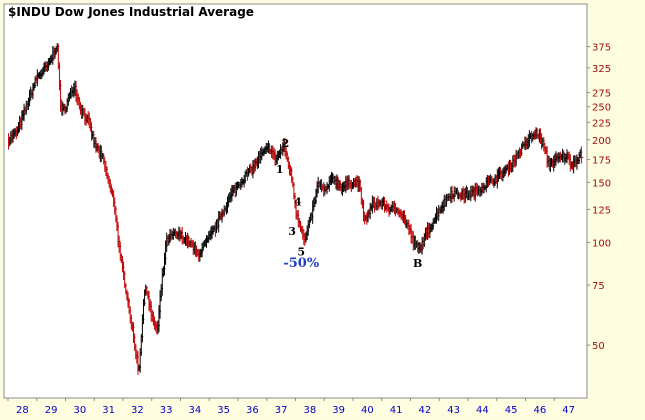  Describe the element at coordinates (540, 410) in the screenshot. I see `x-tick-label: 46` at that location.